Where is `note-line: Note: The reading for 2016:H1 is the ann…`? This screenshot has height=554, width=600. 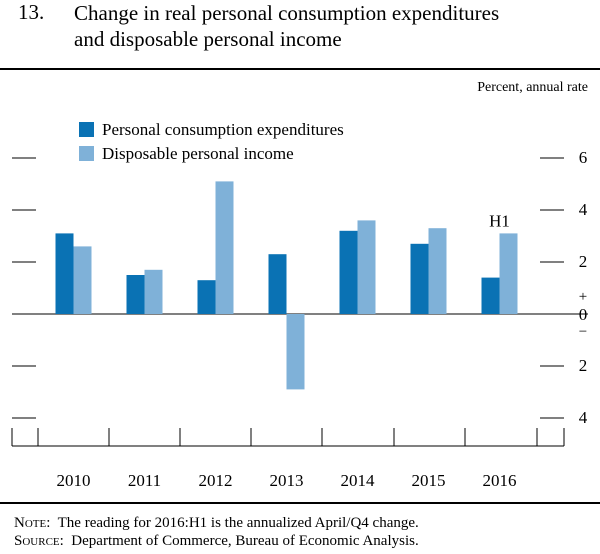
note-line: Note: The reading for 2016:H1 is the ann… is located at coordinates (216, 523).